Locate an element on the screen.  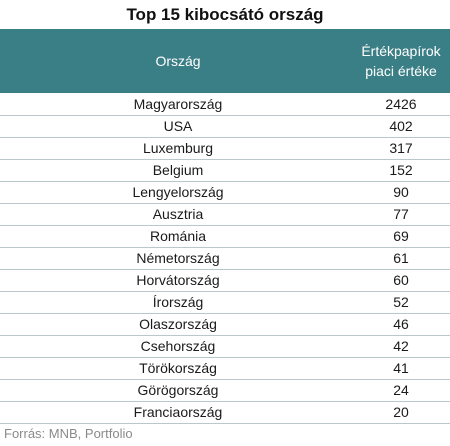
cell-value: 20 is located at coordinates (401, 412).